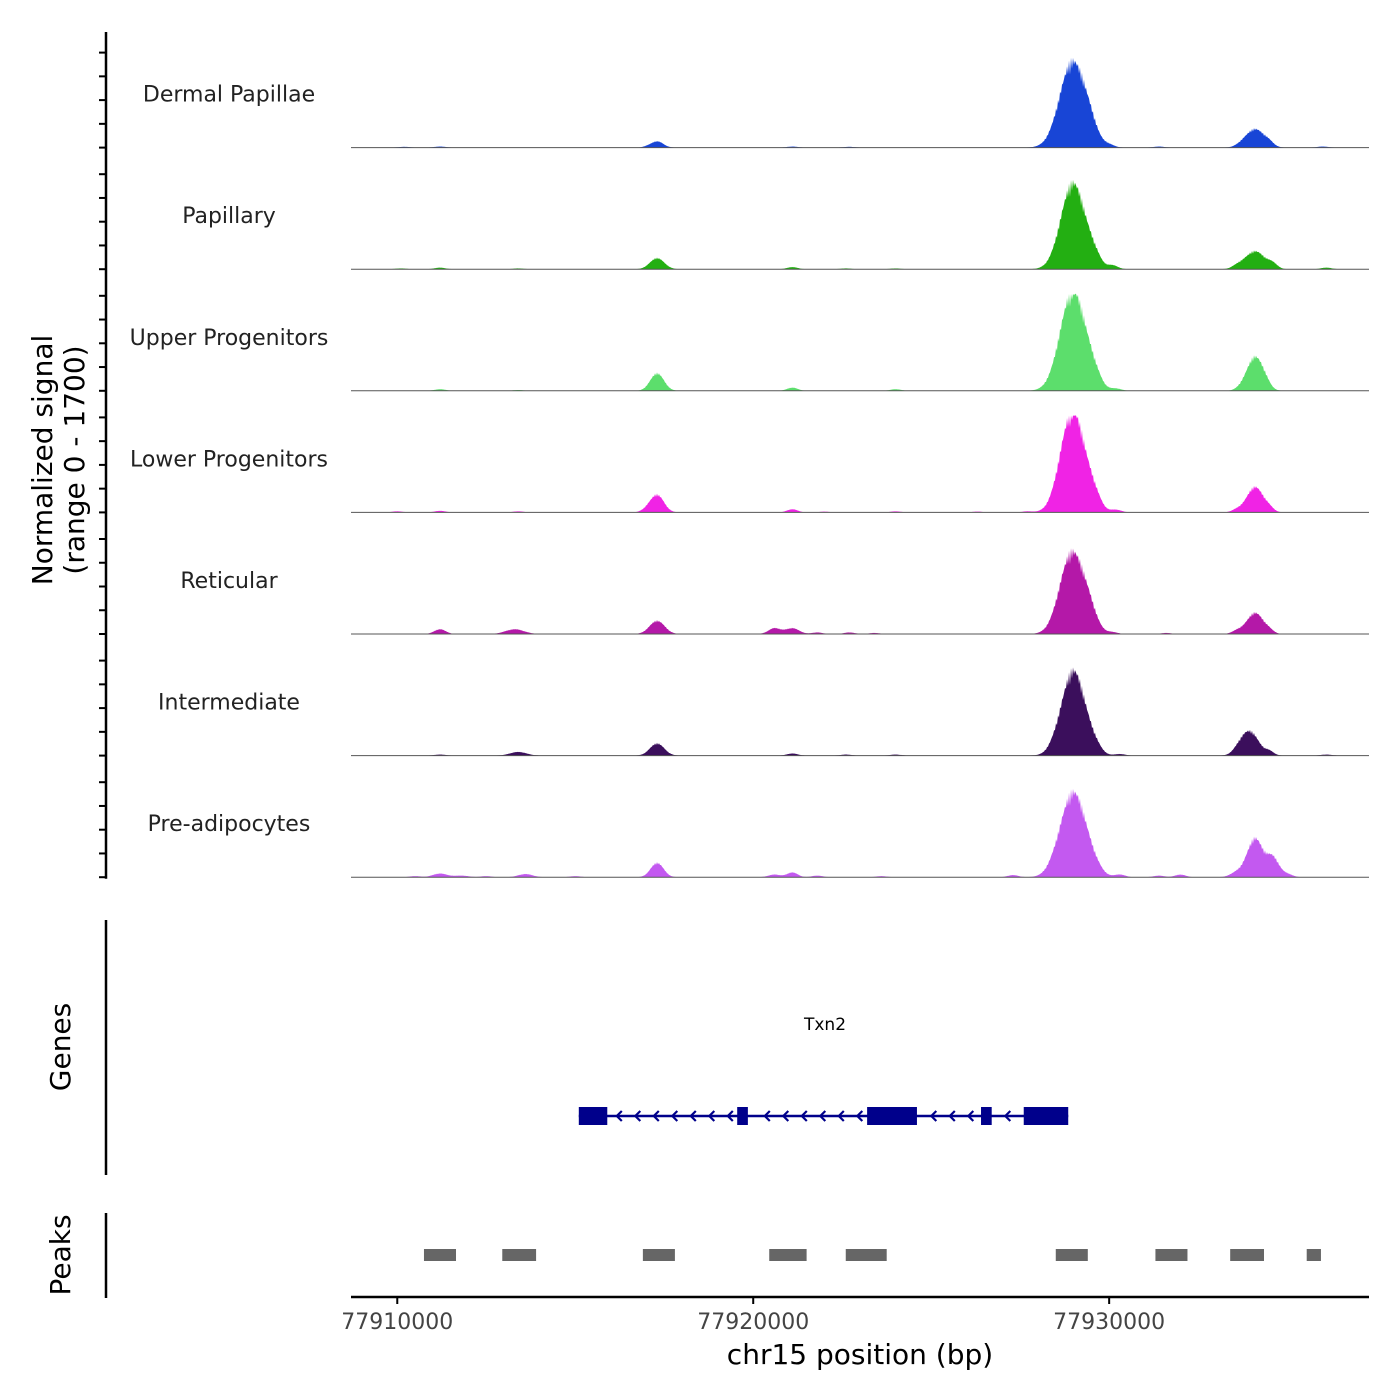 Image resolution: width=1400 pixels, height=1400 pixels. Describe the element at coordinates (860, 1354) in the screenshot. I see `x-axis-label: chr15 position (bp)` at that location.